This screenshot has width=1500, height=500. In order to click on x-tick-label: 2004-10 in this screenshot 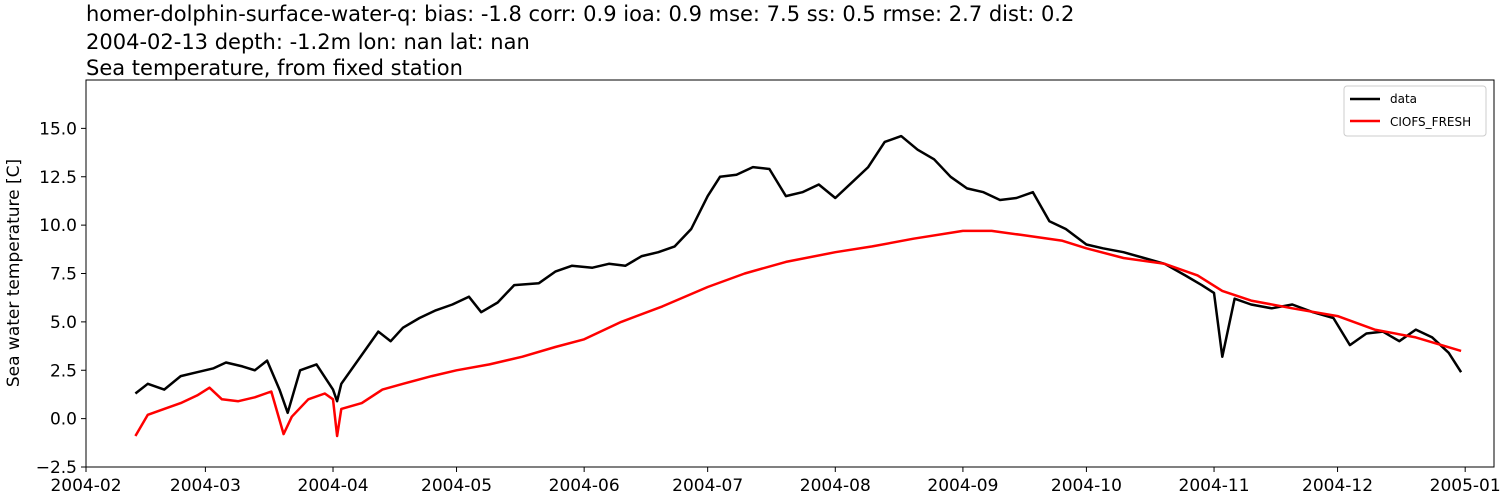, I will do `click(1086, 486)`.